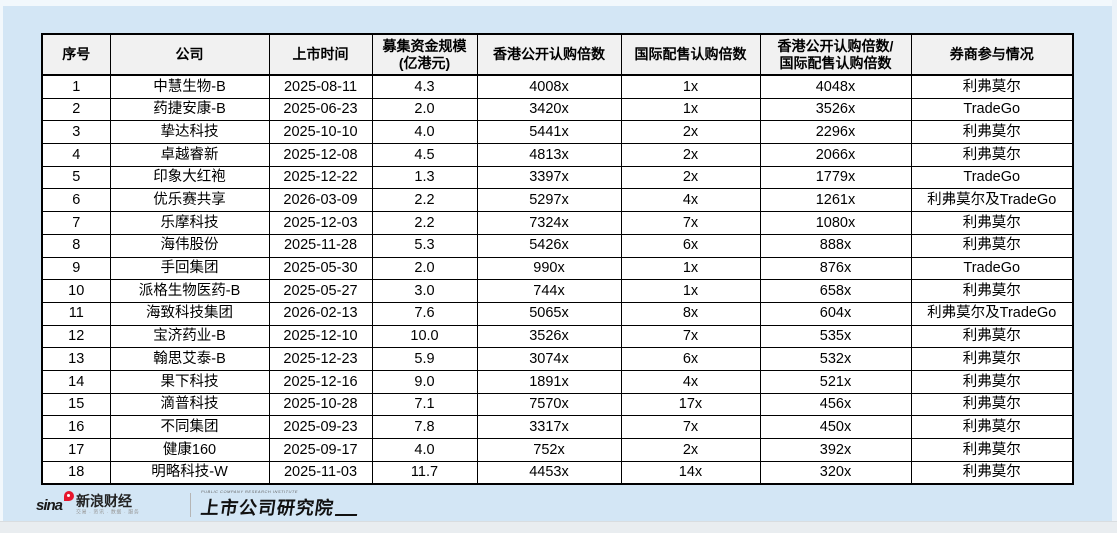  I want to click on table-cell: 海伟股份, so click(189, 245).